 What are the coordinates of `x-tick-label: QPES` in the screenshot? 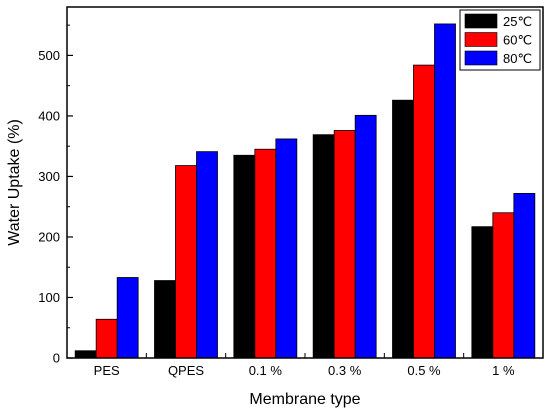 It's located at (186, 370).